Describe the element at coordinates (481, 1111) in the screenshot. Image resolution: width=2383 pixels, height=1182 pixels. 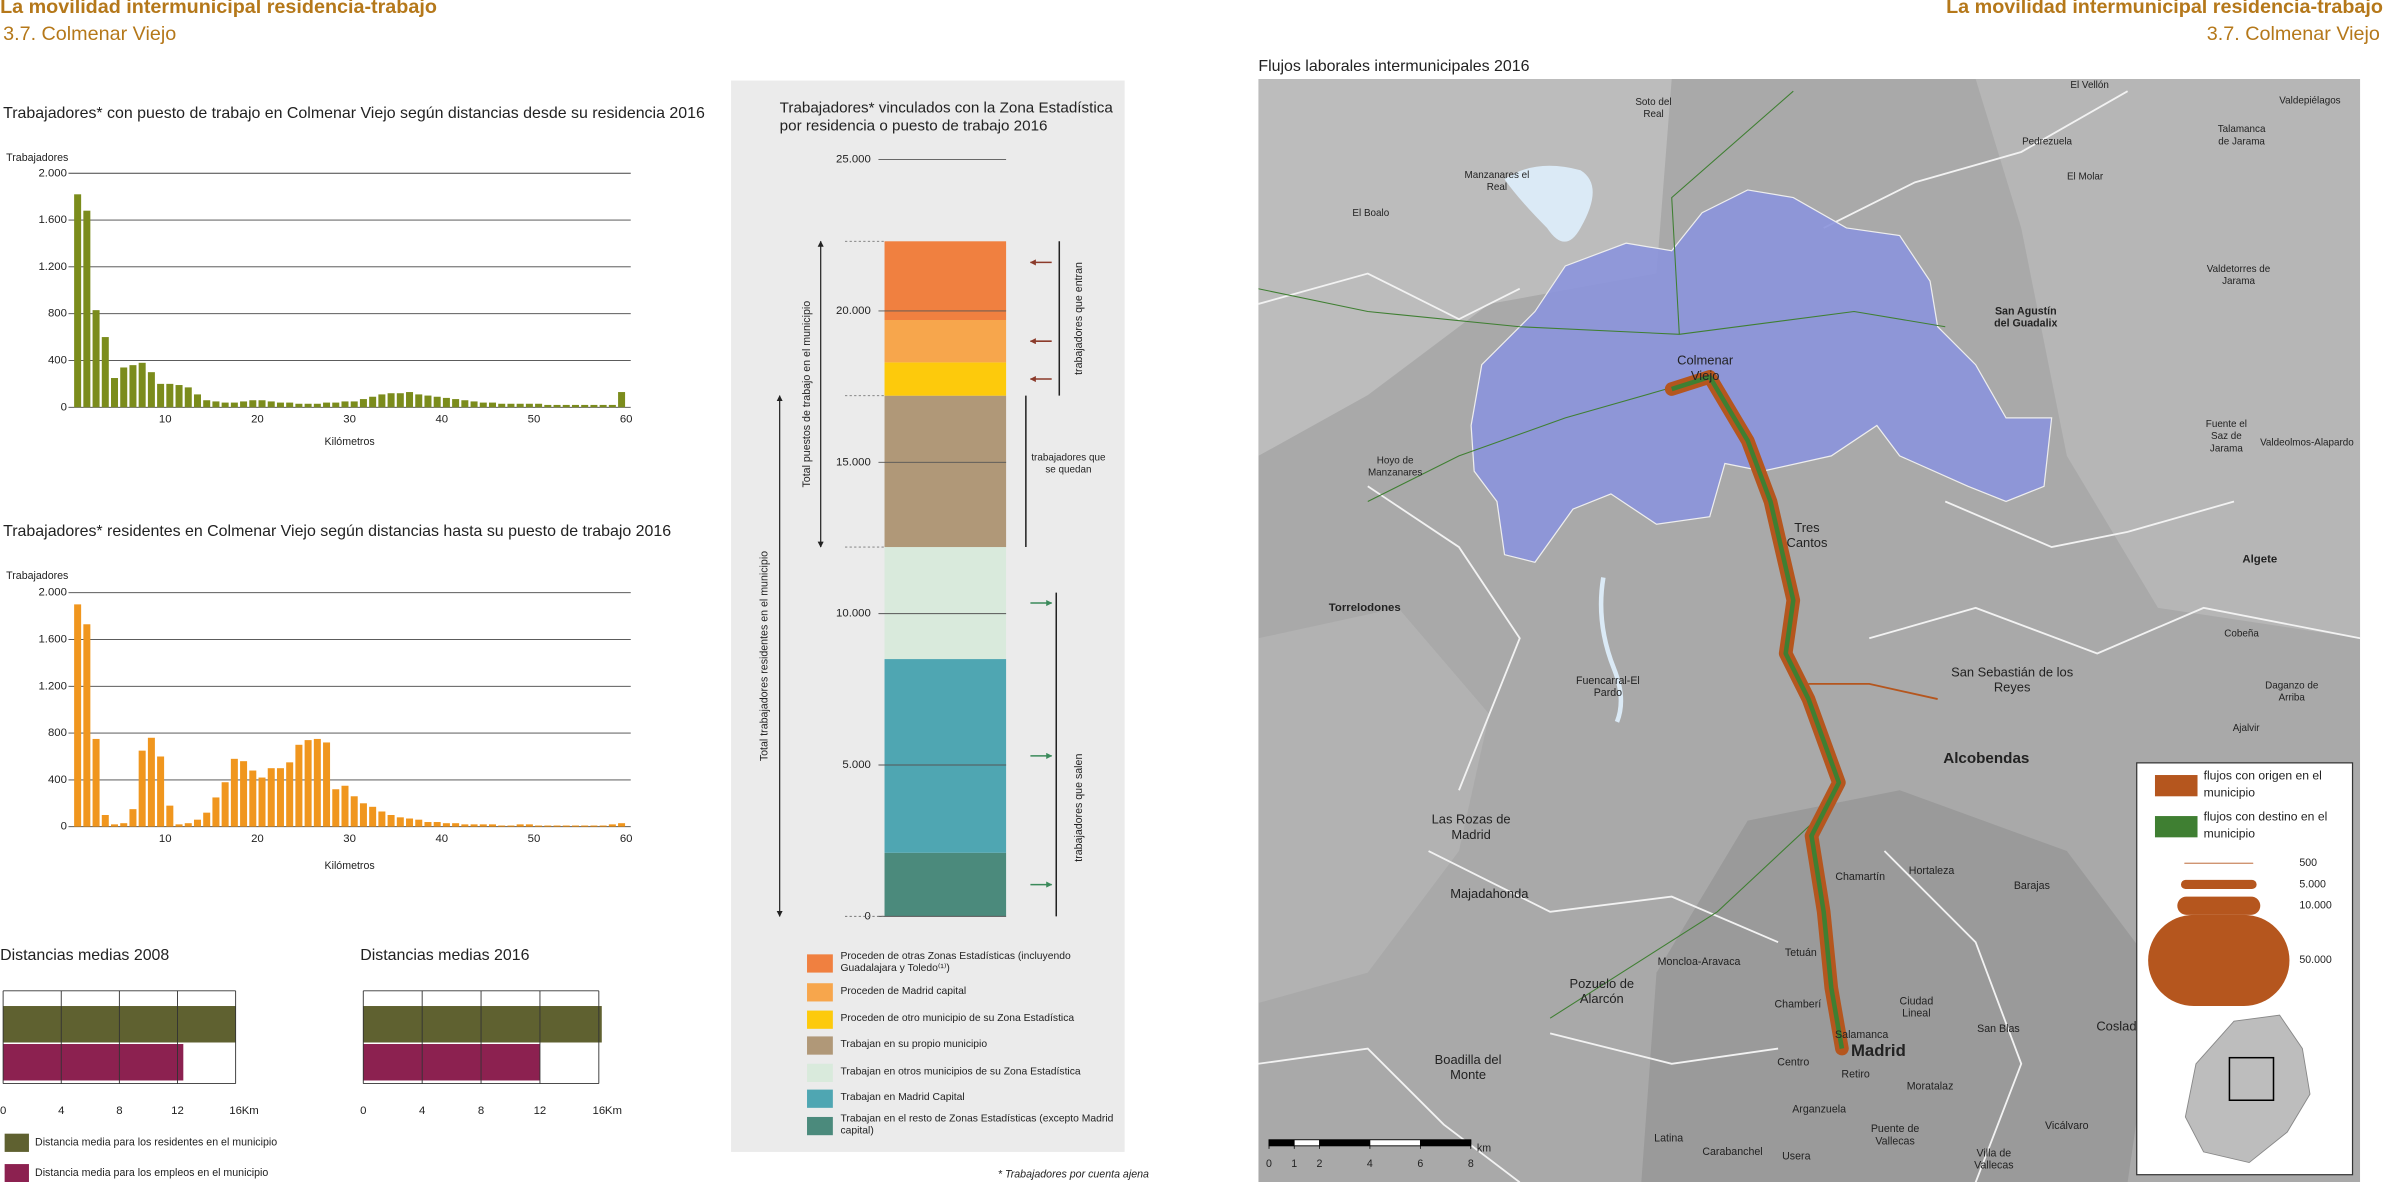
I see `x-tick-label: 8` at that location.